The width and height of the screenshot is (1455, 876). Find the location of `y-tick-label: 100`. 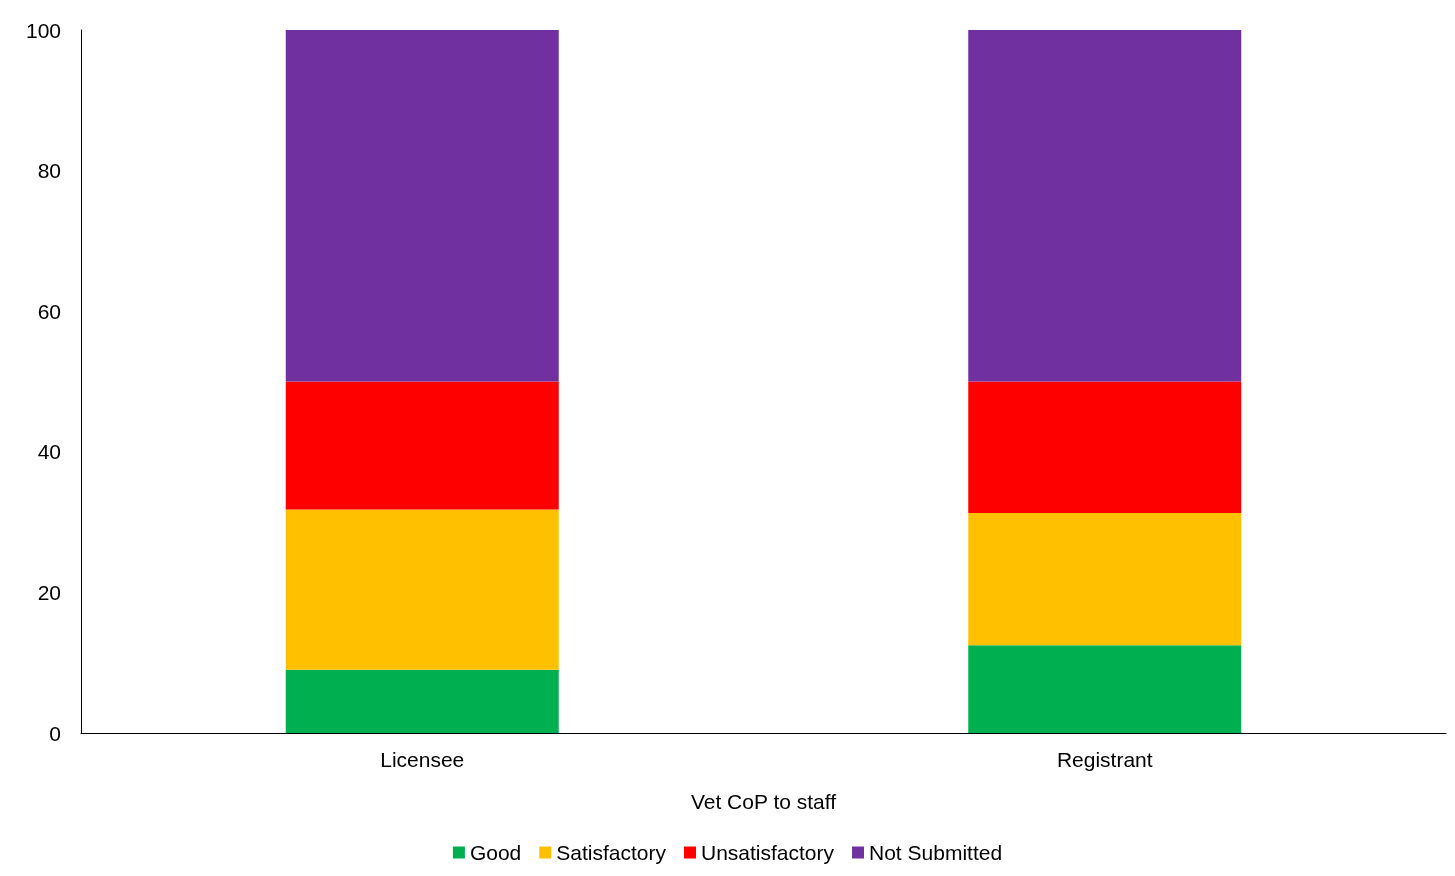

y-tick-label: 100 is located at coordinates (43, 30).